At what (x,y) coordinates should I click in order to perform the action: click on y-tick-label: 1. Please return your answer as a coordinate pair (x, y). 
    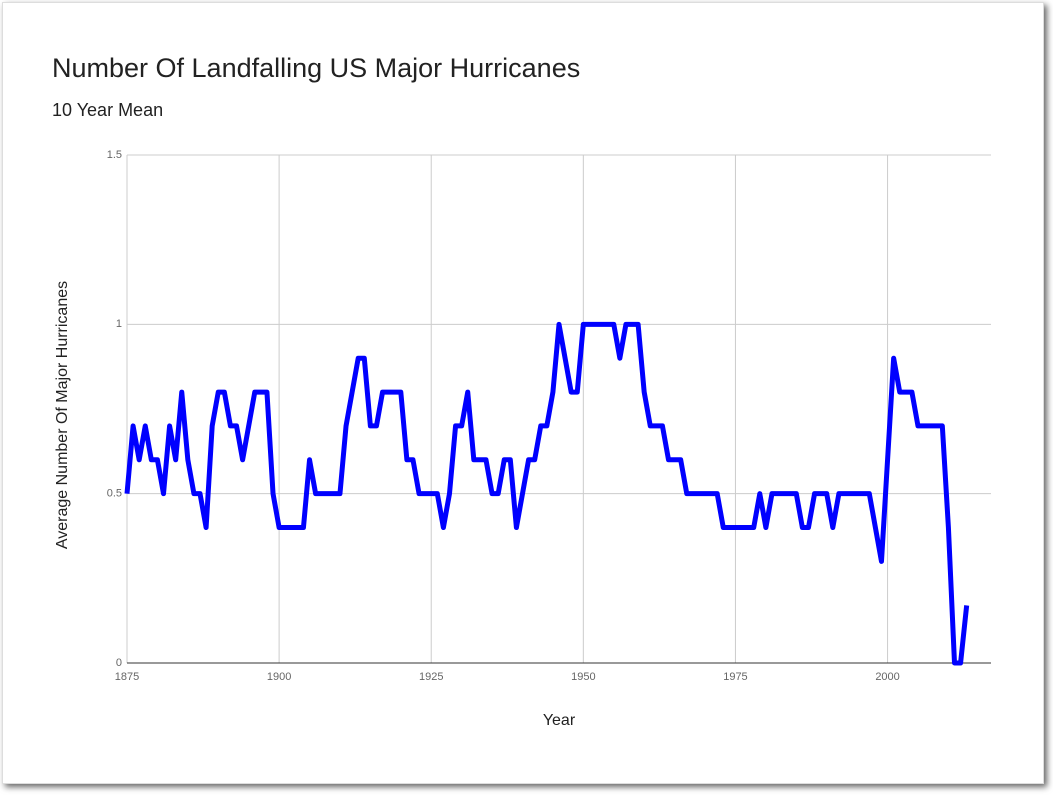
    Looking at the image, I should click on (119, 324).